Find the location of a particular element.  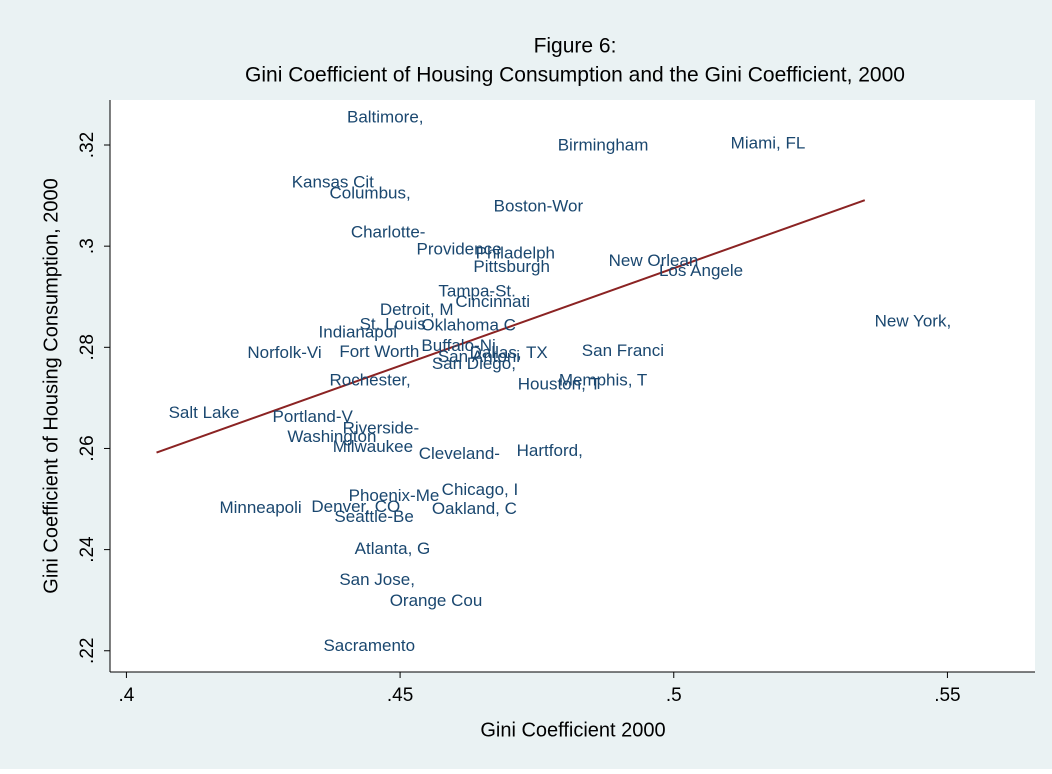

chart-title: Figure 6: is located at coordinates (575, 46).